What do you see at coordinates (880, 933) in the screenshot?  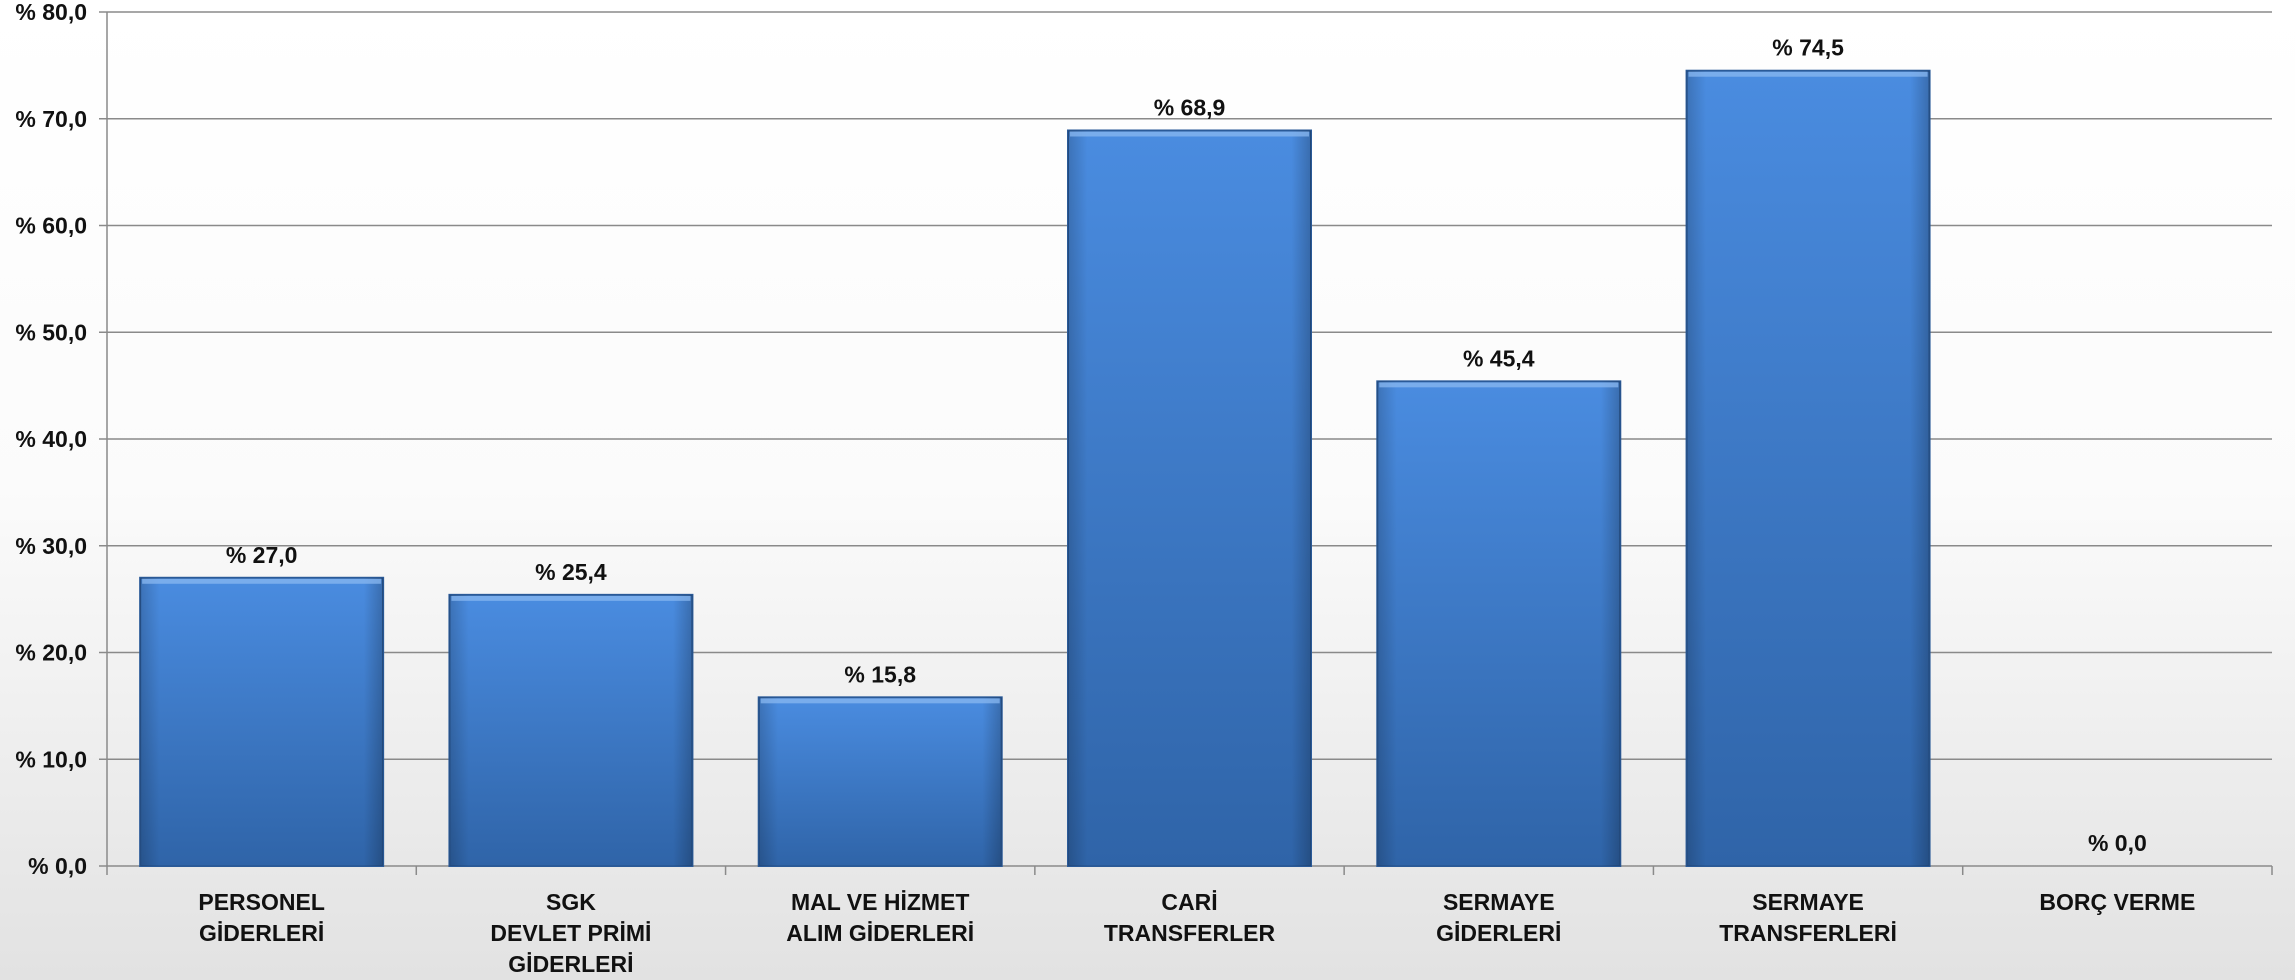 I see `x-category-label-line: ALIM GİDERLERİ` at bounding box center [880, 933].